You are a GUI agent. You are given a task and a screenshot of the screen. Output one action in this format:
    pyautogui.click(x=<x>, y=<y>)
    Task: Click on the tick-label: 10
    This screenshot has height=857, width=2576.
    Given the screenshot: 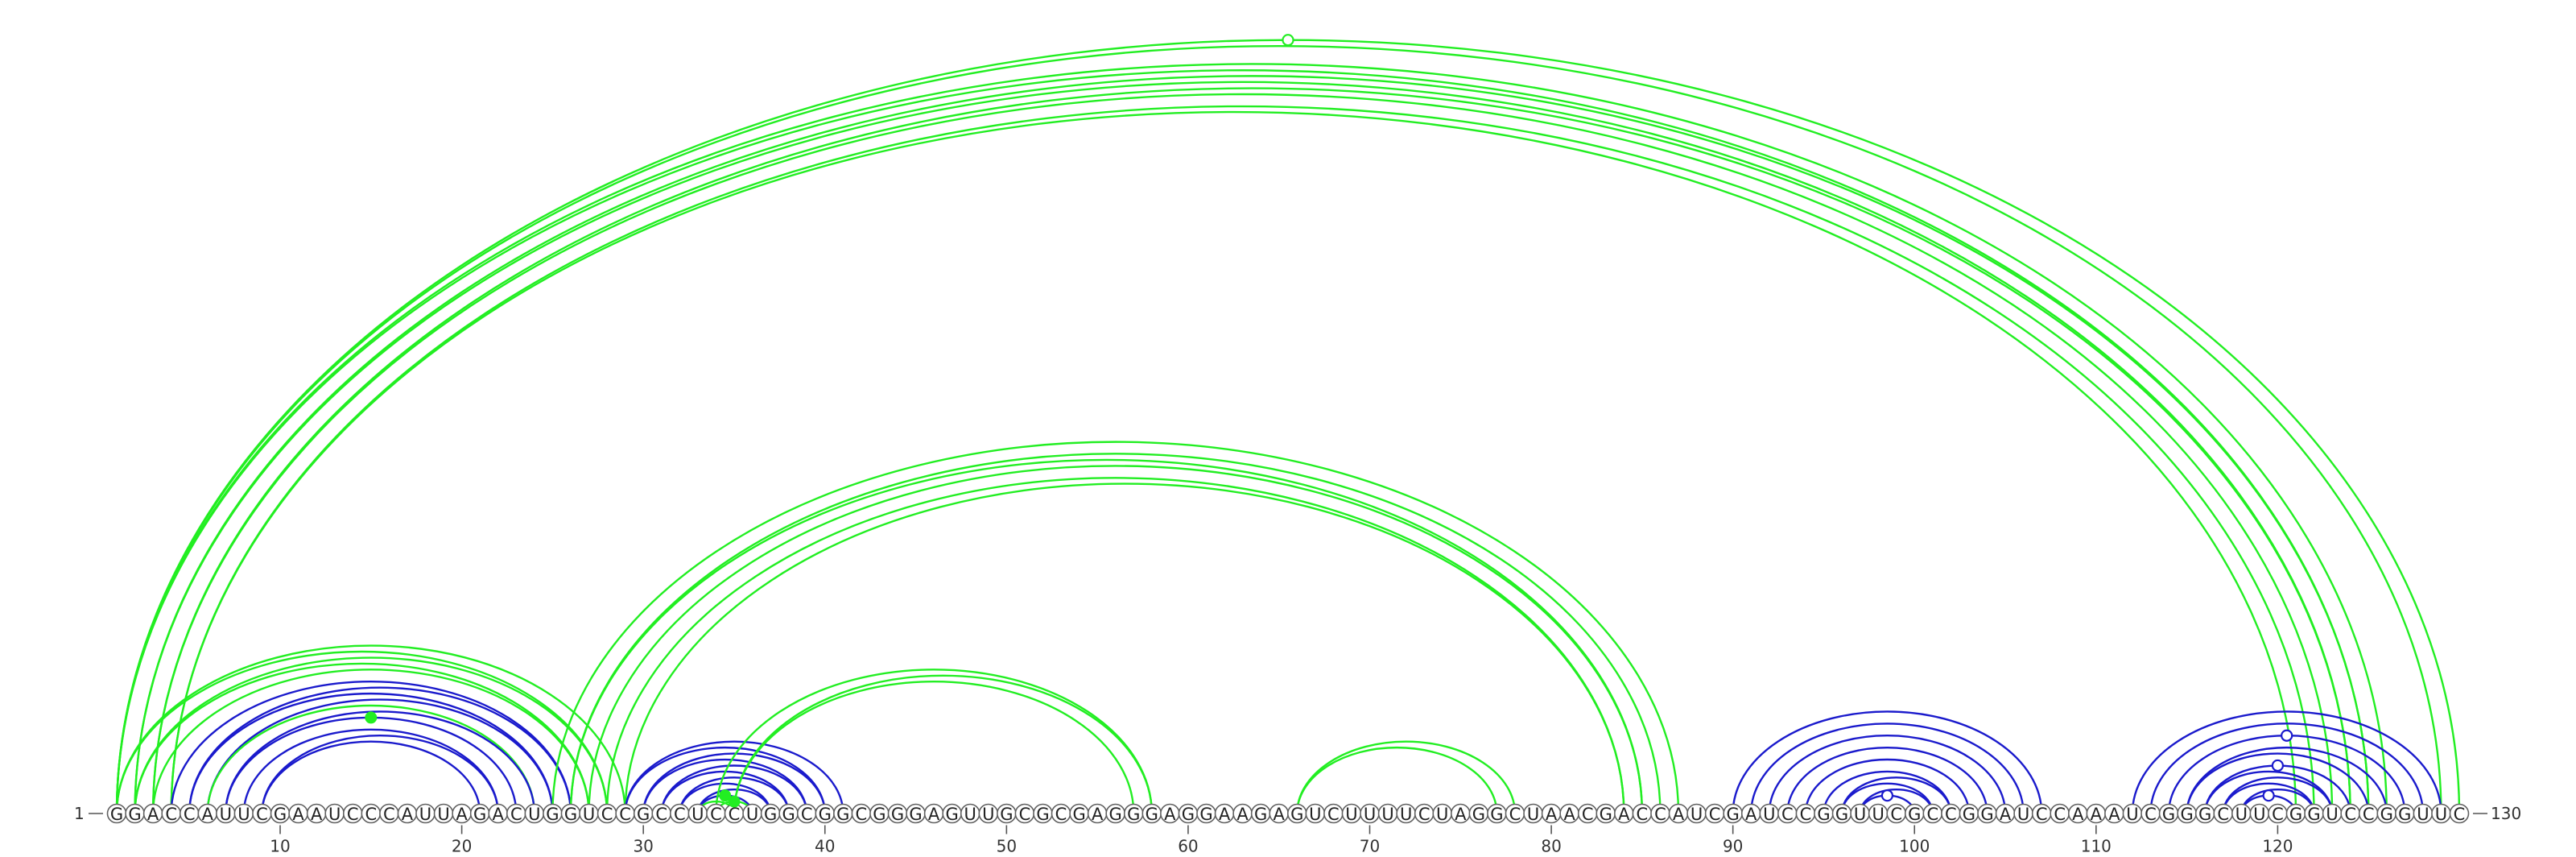 What is the action you would take?
    pyautogui.click(x=280, y=846)
    